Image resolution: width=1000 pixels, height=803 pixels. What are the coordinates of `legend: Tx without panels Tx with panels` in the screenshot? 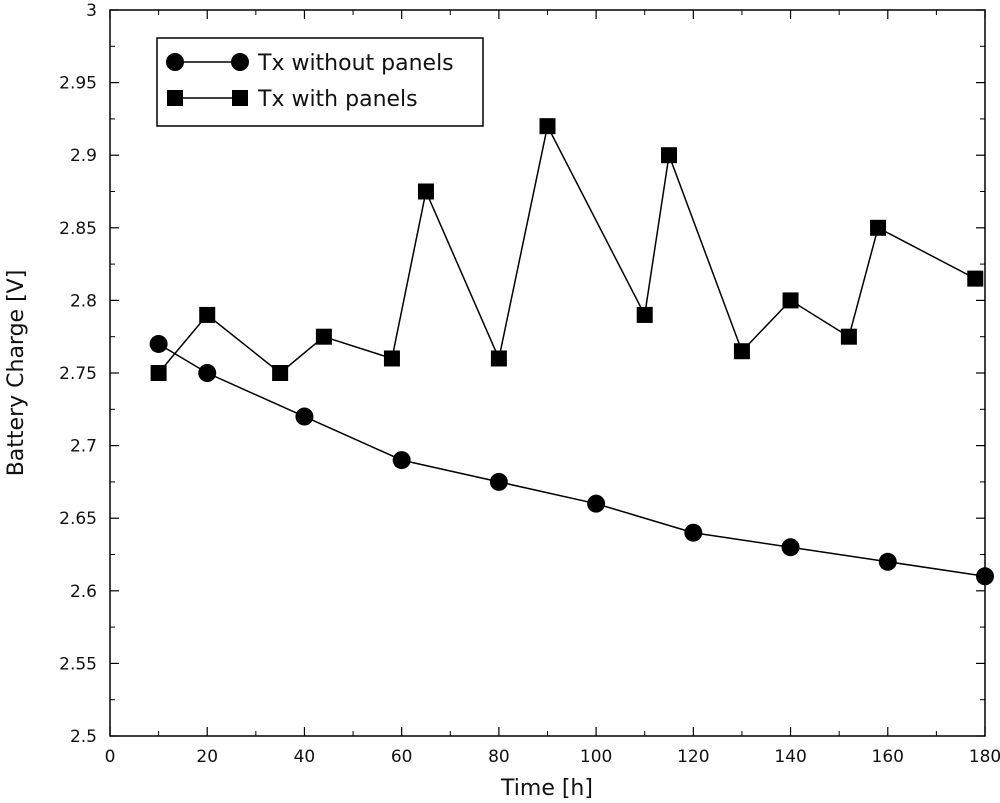 It's located at (320, 82).